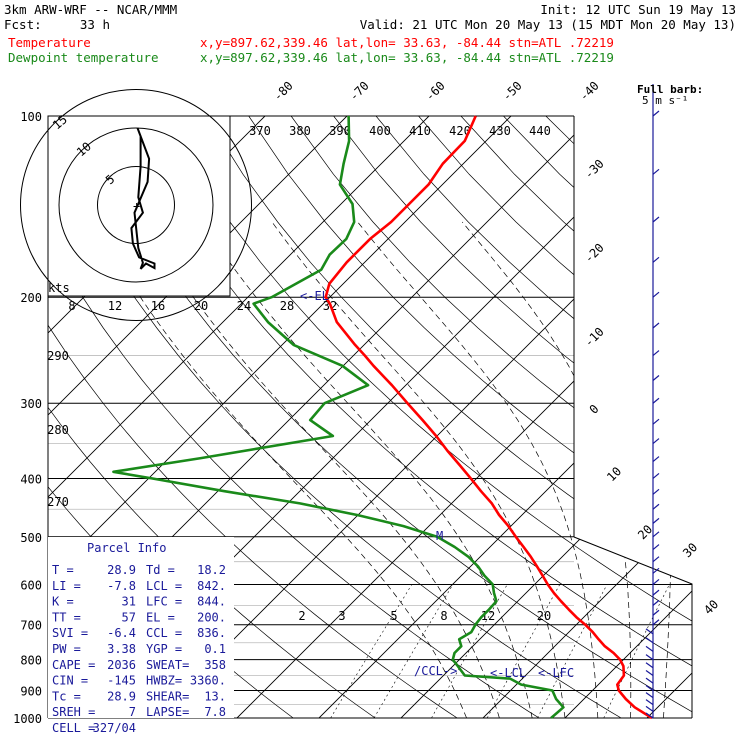 Image resolution: width=740 pixels, height=740 pixels. Describe the element at coordinates (211, 602) in the screenshot. I see `parcel-row-value-2: 844.` at that location.